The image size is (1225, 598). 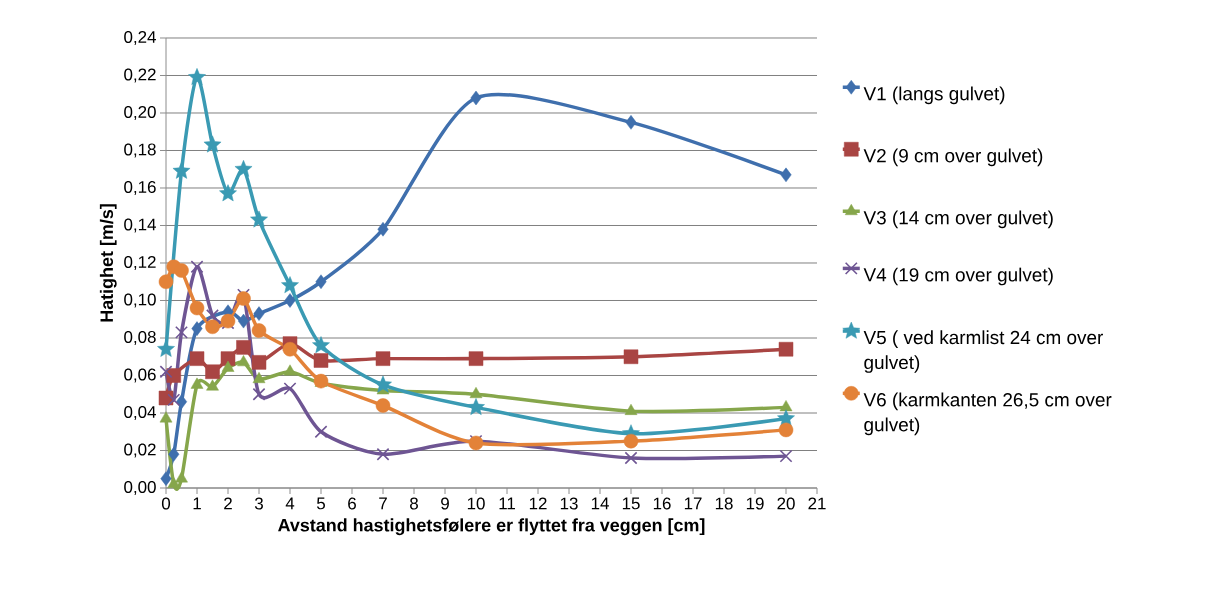 I want to click on x-tick-label: 4, so click(x=290, y=503).